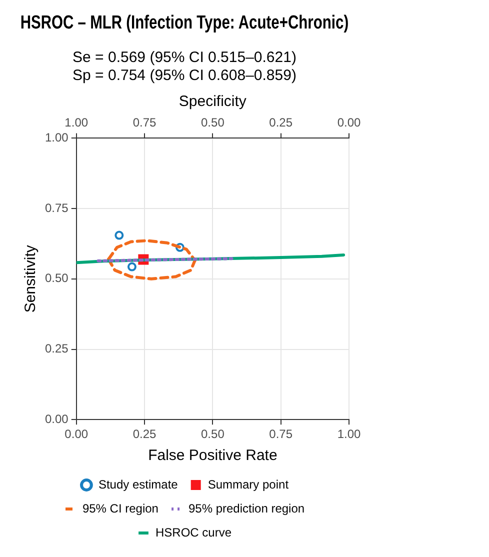 The height and width of the screenshot is (557, 489). Describe the element at coordinates (281, 434) in the screenshot. I see `x-tick-label: 0.75` at that location.